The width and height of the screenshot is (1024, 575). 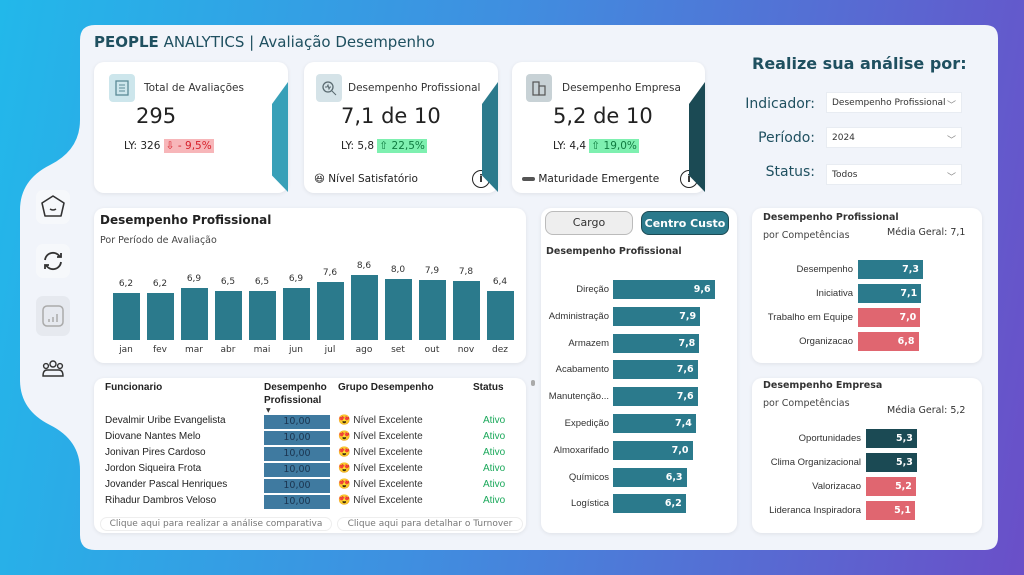 I want to click on employee-name: Diovane Nantes Melo, so click(x=153, y=436).